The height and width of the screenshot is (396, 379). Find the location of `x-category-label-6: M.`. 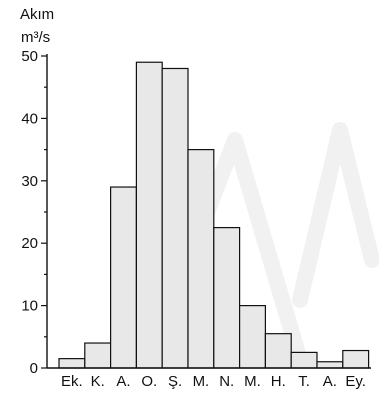

x-category-label-6: M. is located at coordinates (201, 381).